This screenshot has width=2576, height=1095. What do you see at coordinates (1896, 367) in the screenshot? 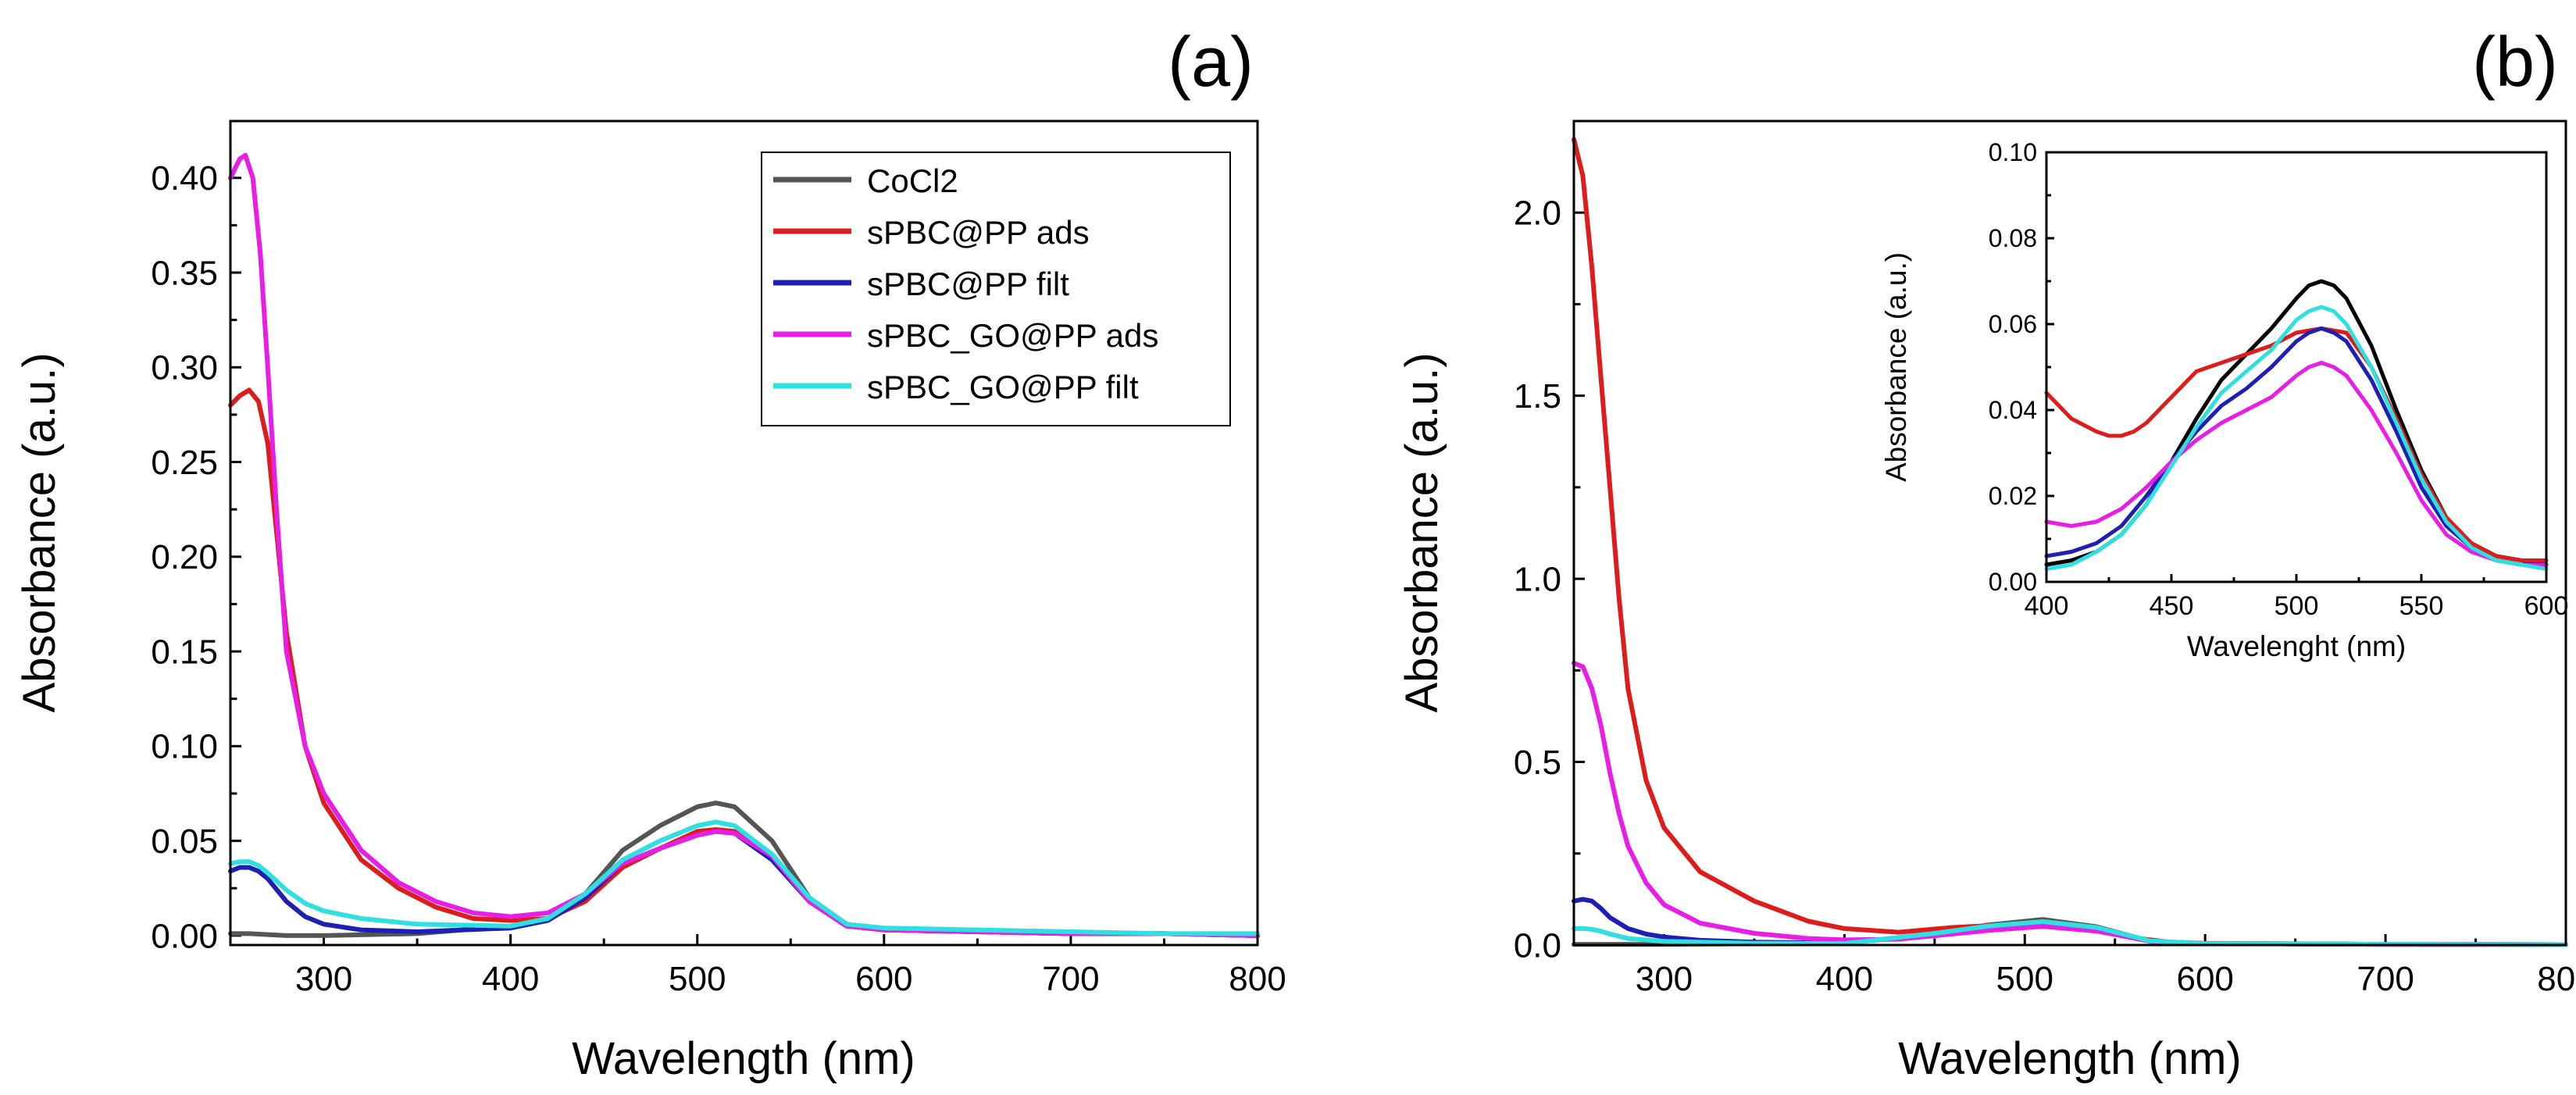
I see `inset-ylabel: Absorbance (a.u.)` at bounding box center [1896, 367].